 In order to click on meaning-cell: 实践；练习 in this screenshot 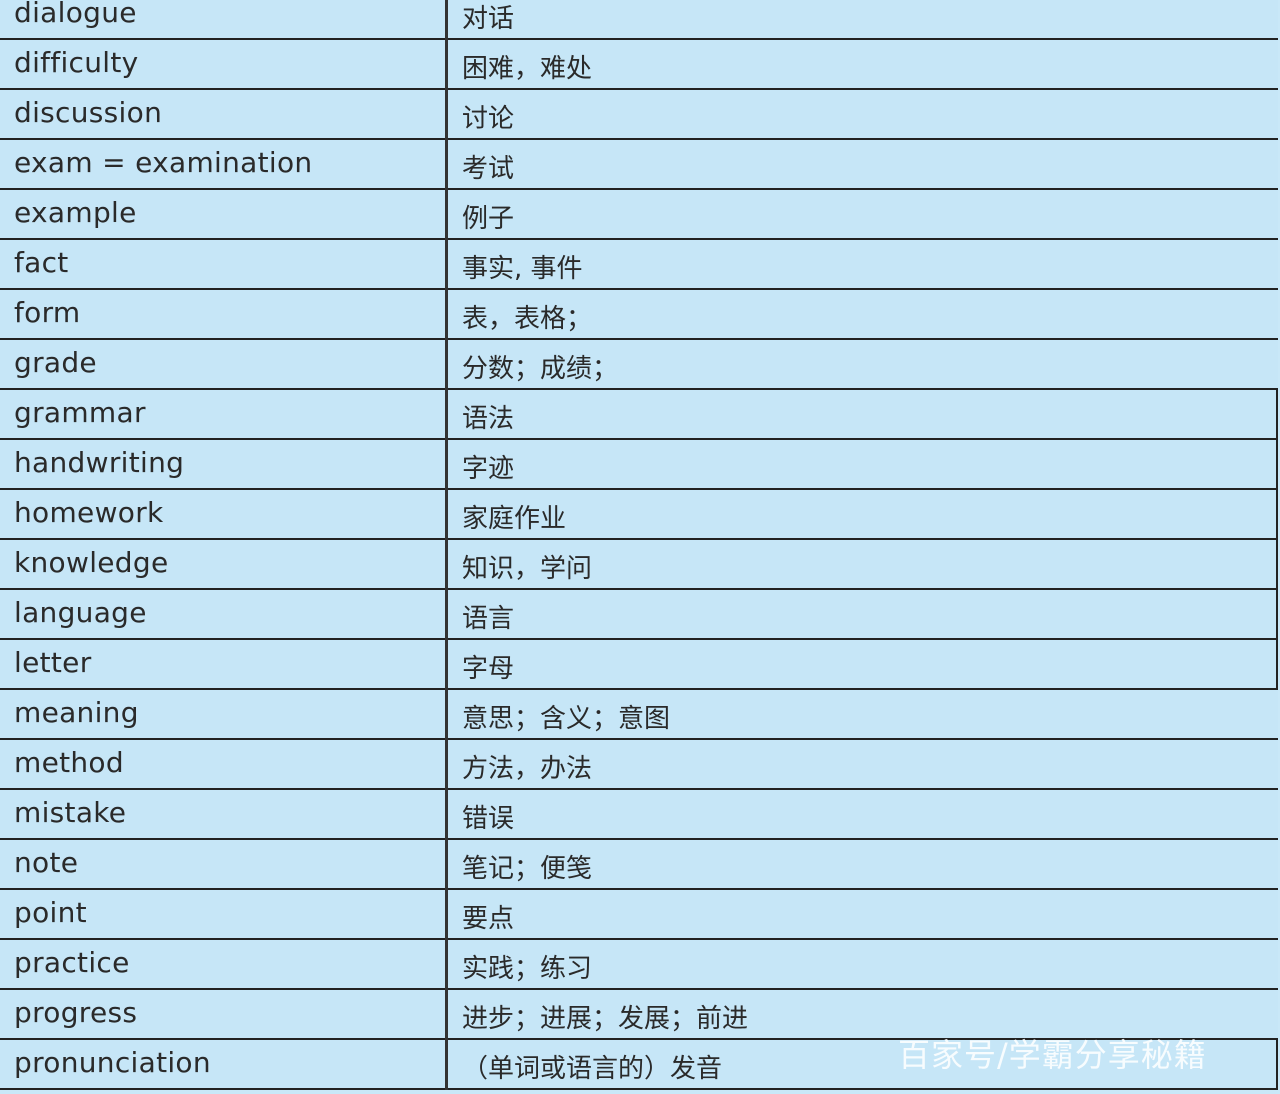, I will do `click(527, 969)`.